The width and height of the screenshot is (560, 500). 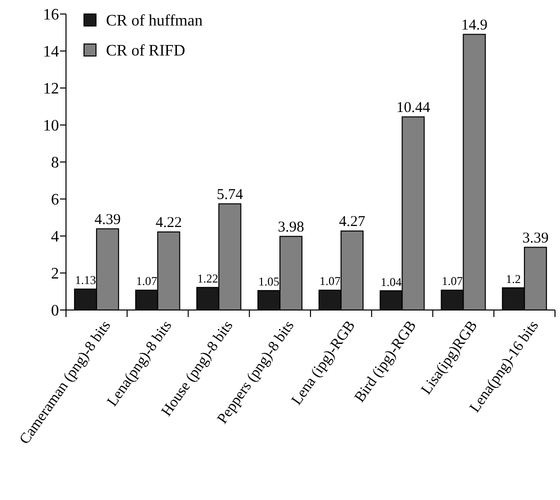 I want to click on legend-label: CR of RIFD, so click(x=146, y=51).